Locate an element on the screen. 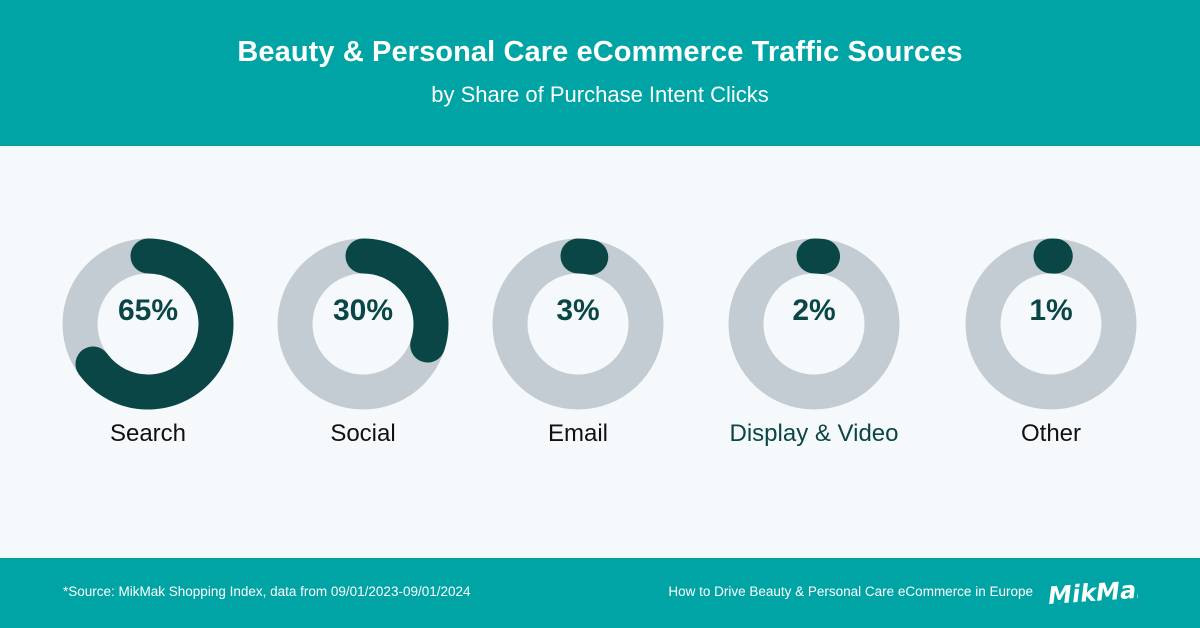  category-label-display-video: Display & Video is located at coordinates (814, 433).